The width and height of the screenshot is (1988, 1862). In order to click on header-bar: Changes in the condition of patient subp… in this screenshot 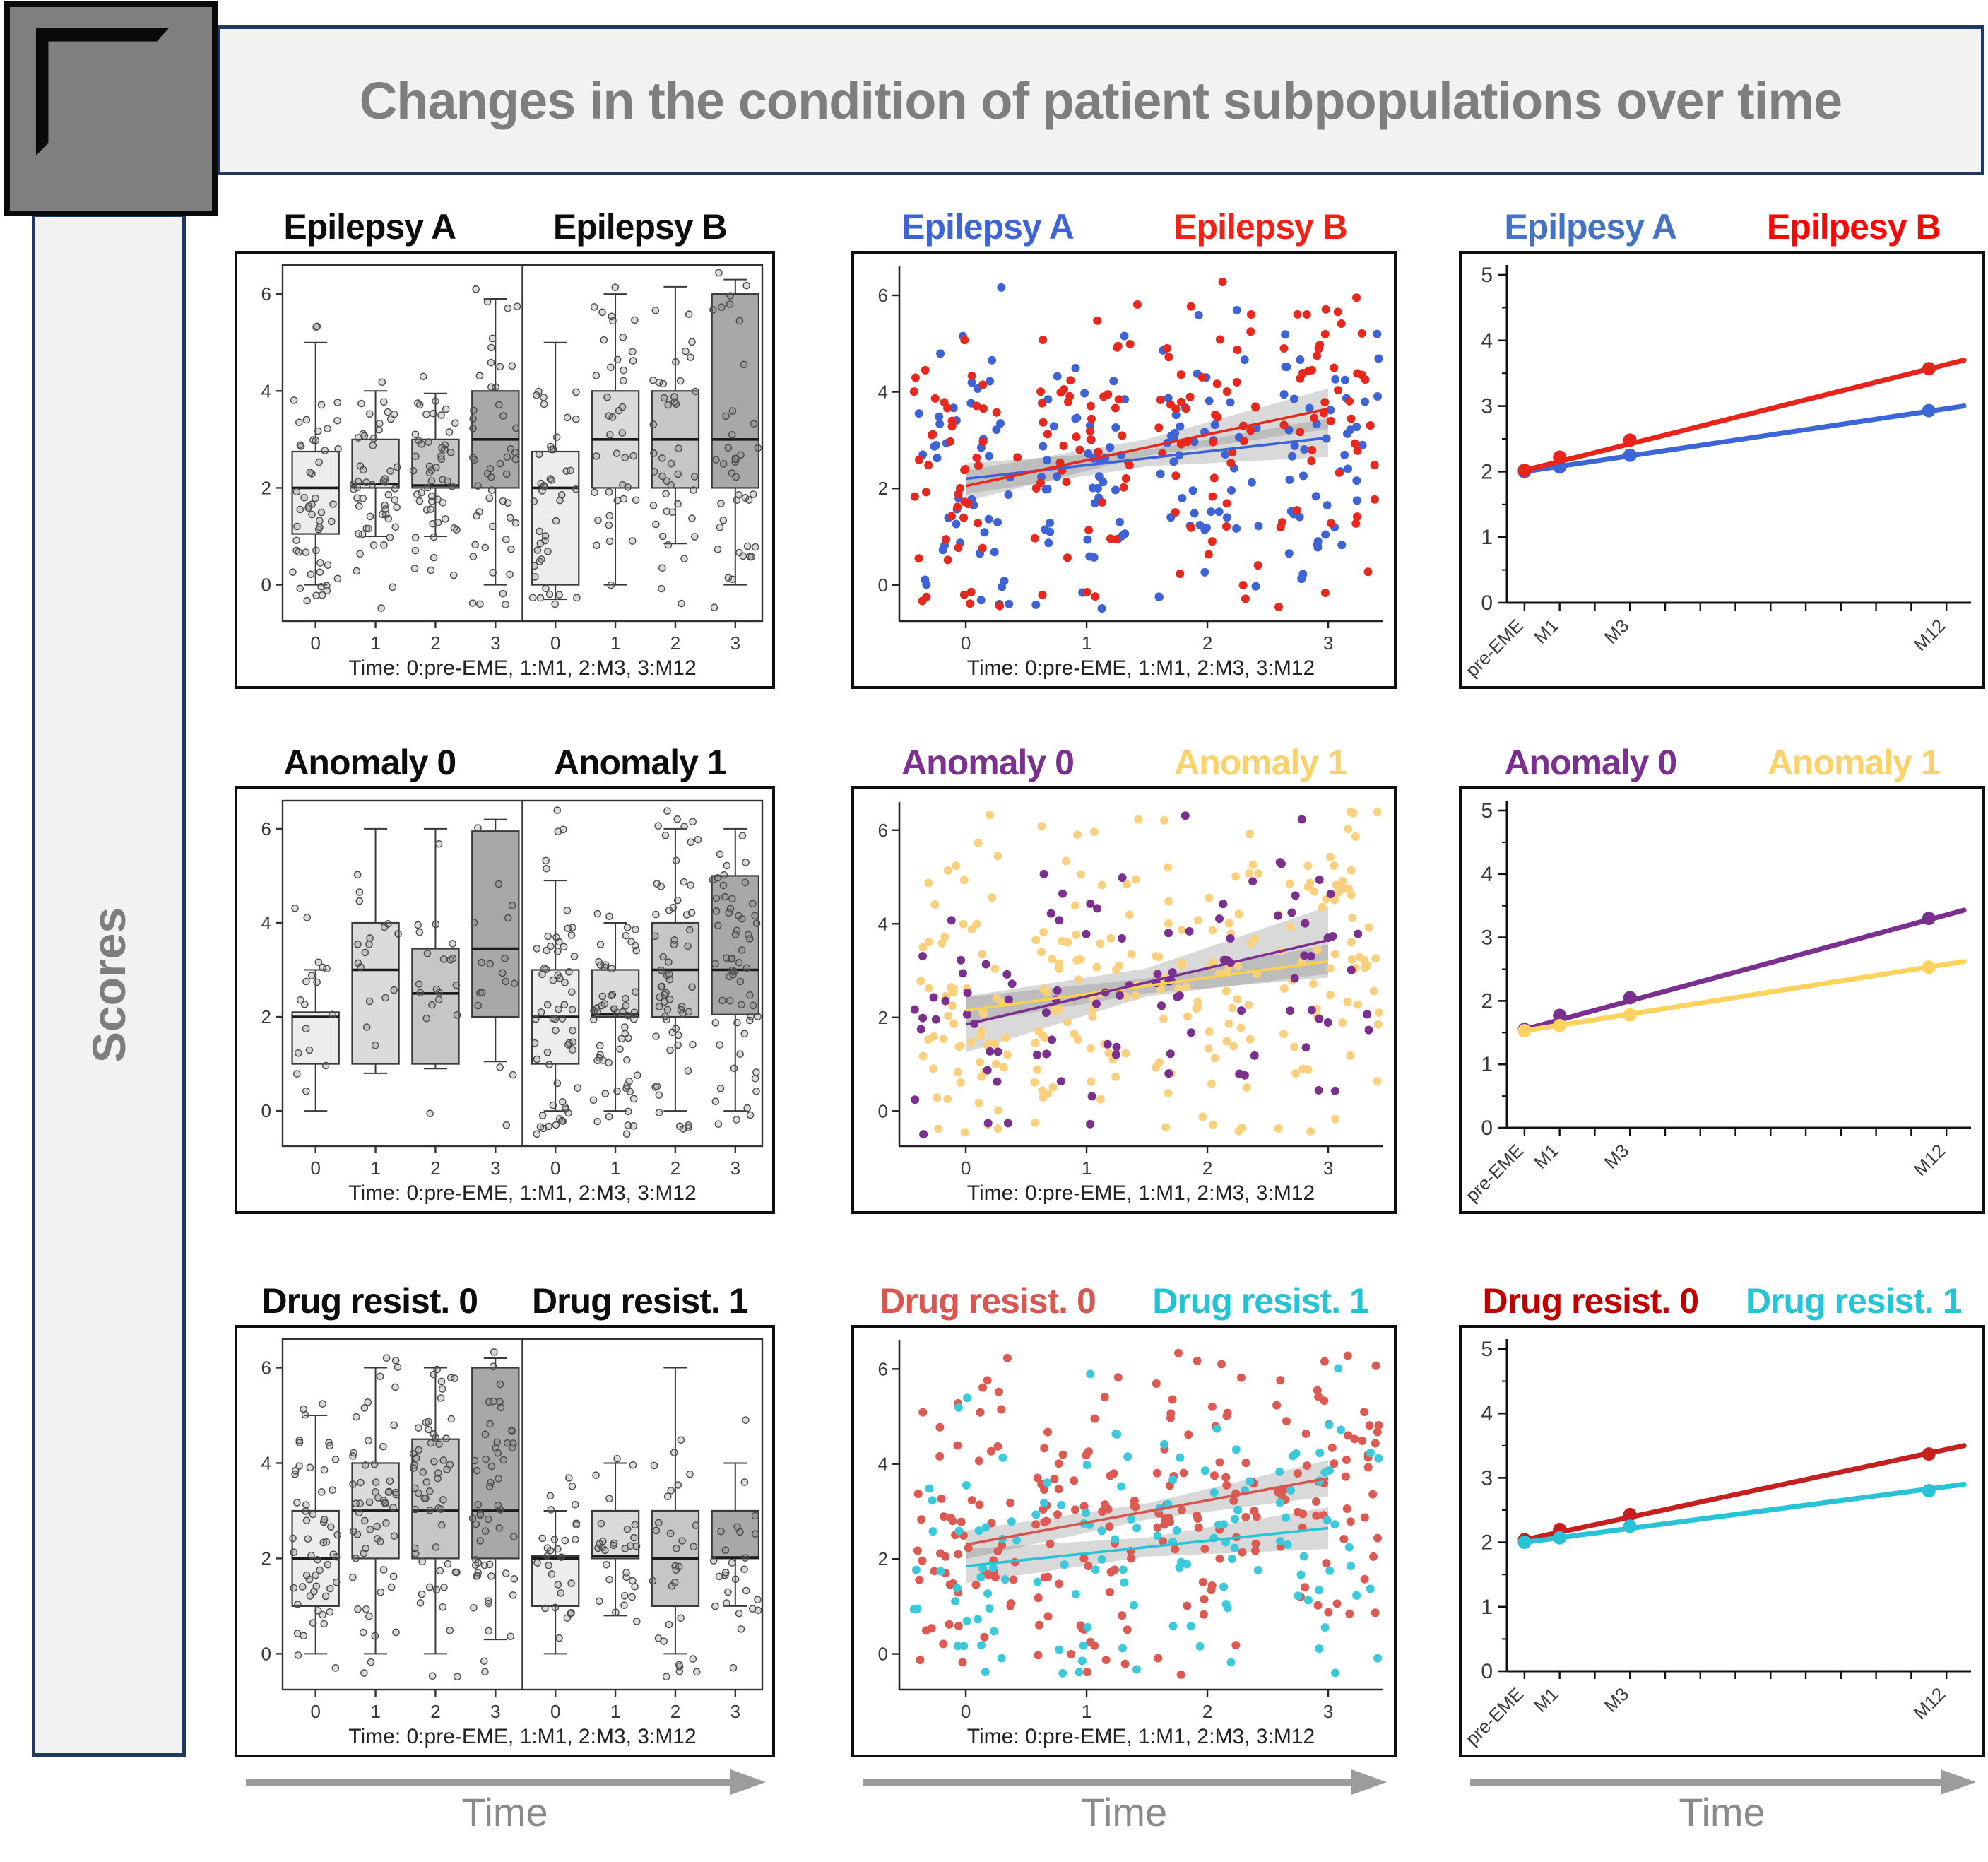, I will do `click(1100, 100)`.